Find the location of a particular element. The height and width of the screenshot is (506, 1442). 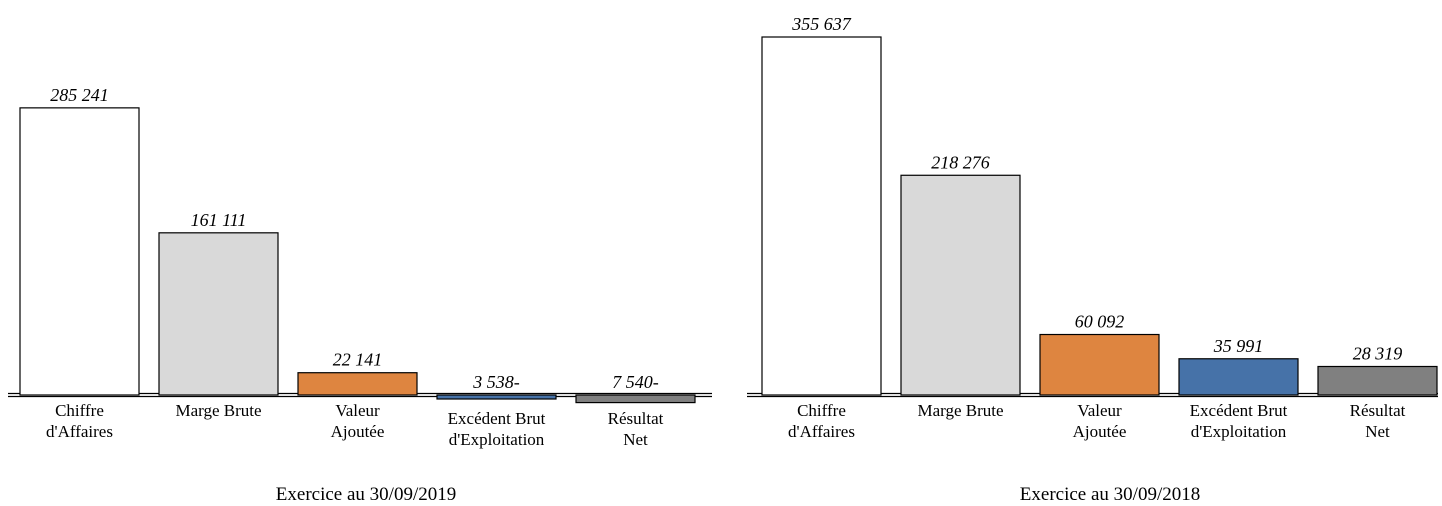

data-label: 218 276 is located at coordinates (960, 162).